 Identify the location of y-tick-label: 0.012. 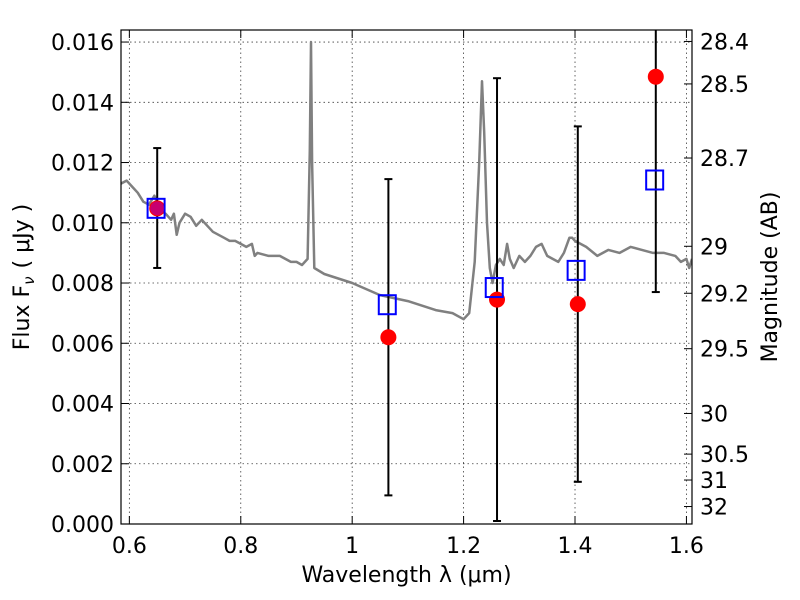
(82, 164).